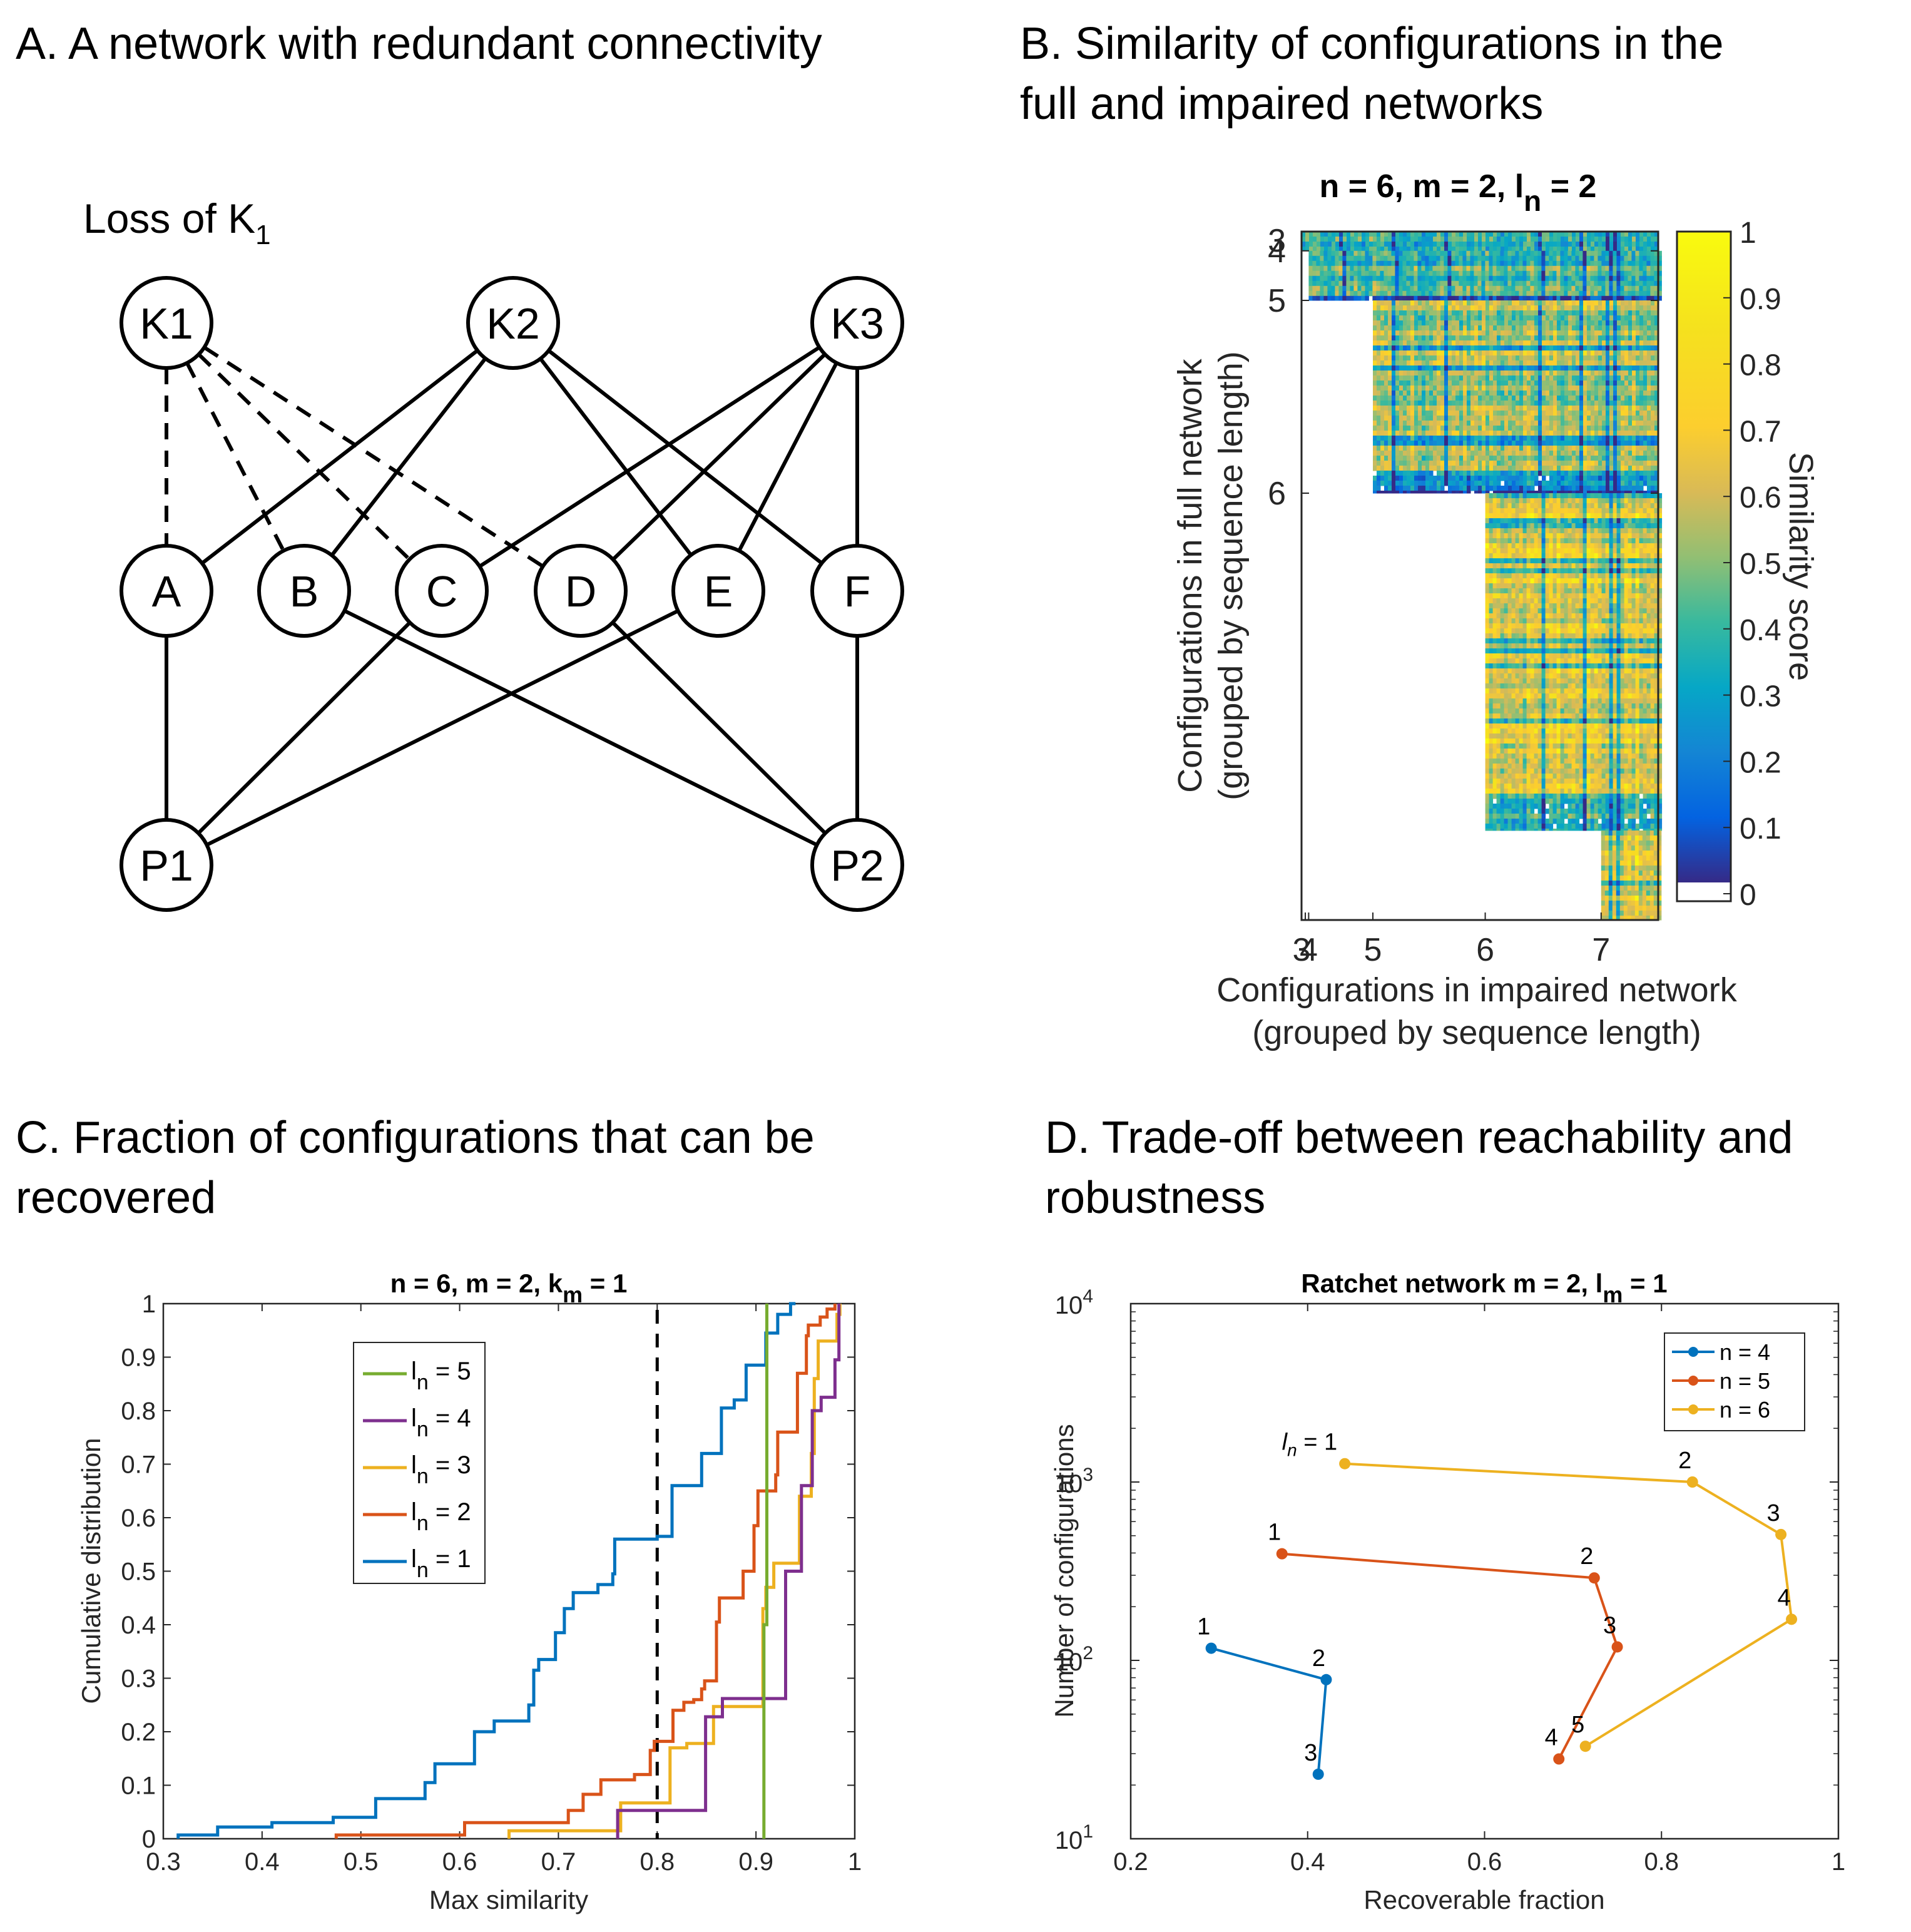 This screenshot has width=1911, height=1932. What do you see at coordinates (166, 591) in the screenshot?
I see `node-circle` at bounding box center [166, 591].